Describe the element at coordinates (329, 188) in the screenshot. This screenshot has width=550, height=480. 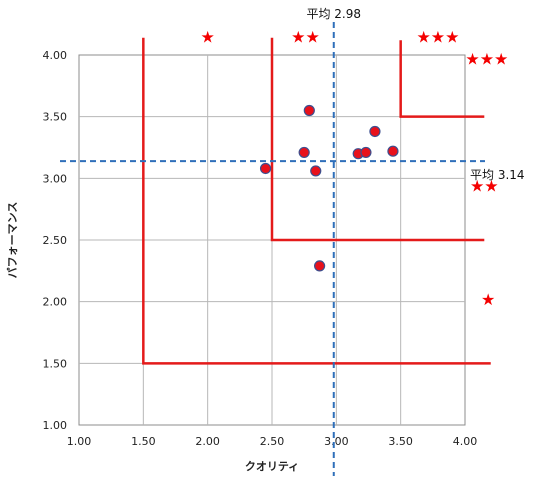
I see `data-points` at that location.